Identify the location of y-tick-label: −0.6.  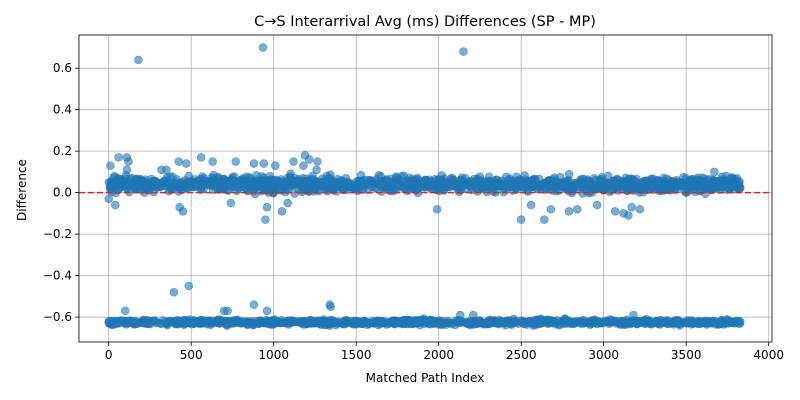
(57, 317).